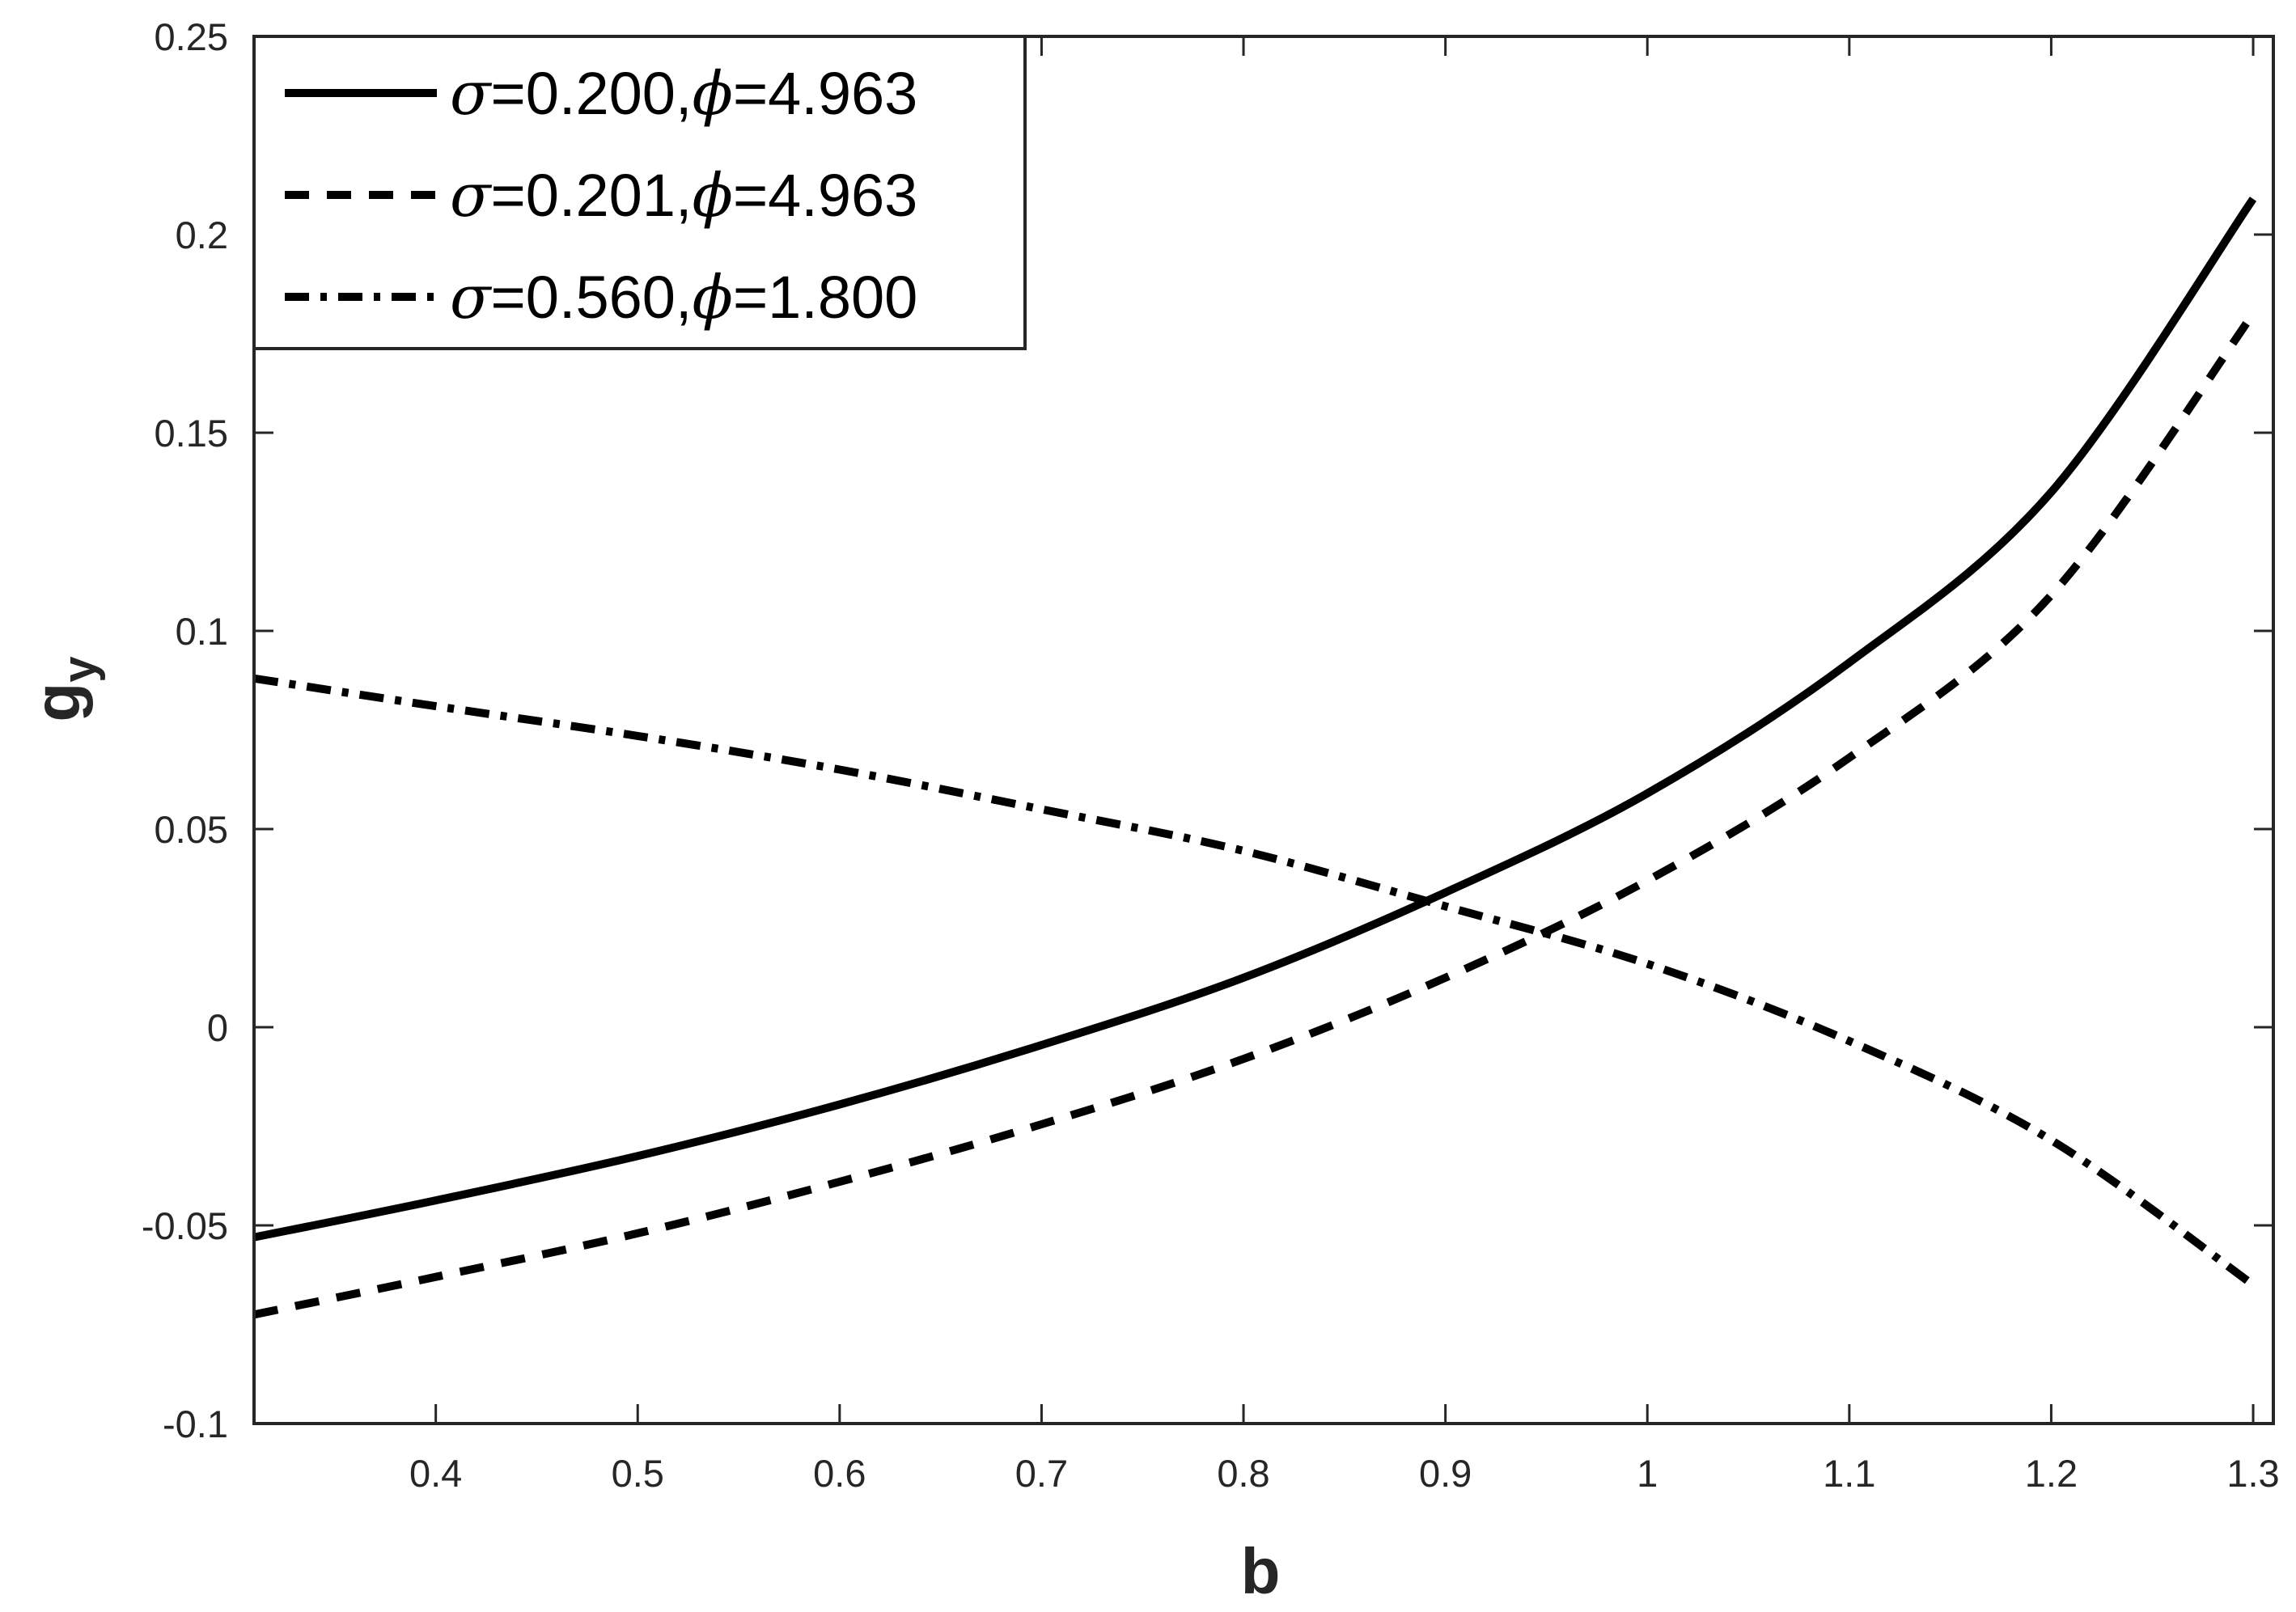  Describe the element at coordinates (1261, 1571) in the screenshot. I see `x-axis-title: b` at that location.